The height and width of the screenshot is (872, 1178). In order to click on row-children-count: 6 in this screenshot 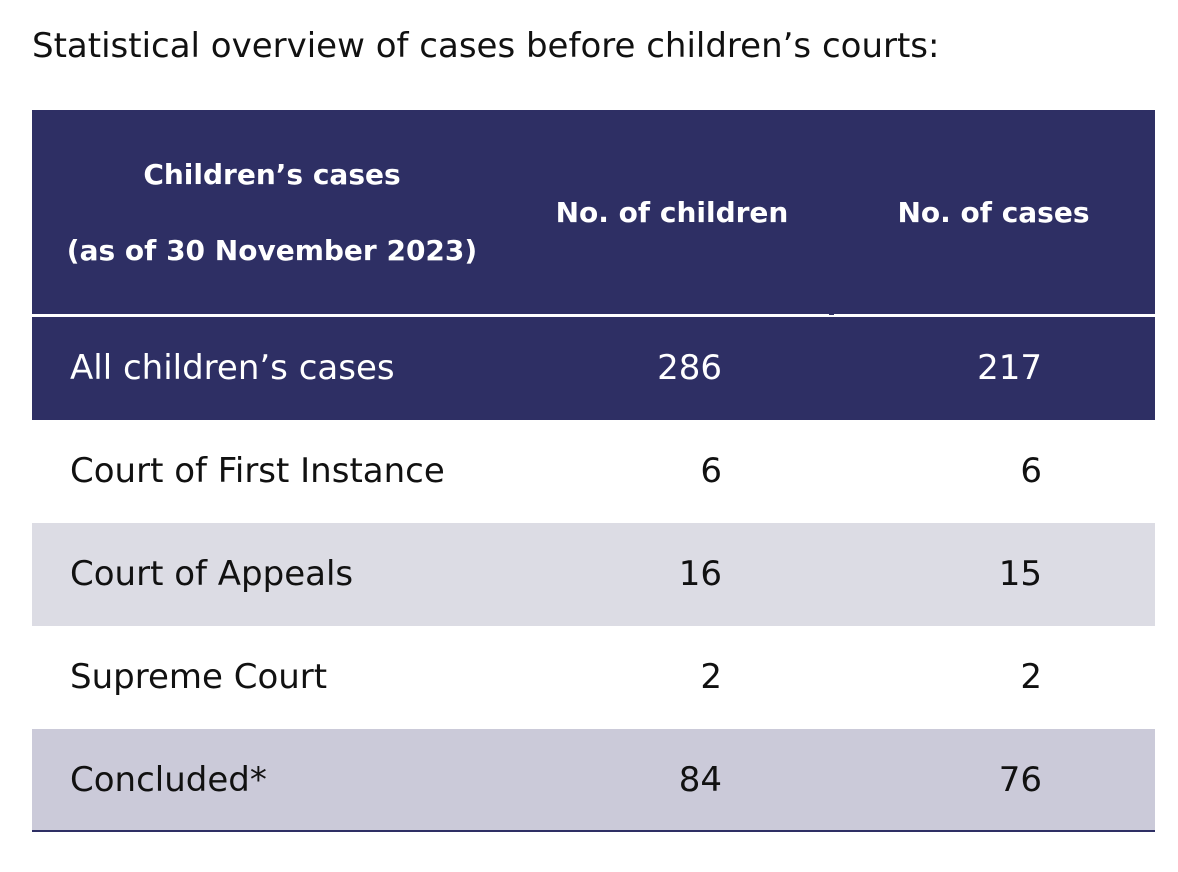, I will do `click(711, 471)`.